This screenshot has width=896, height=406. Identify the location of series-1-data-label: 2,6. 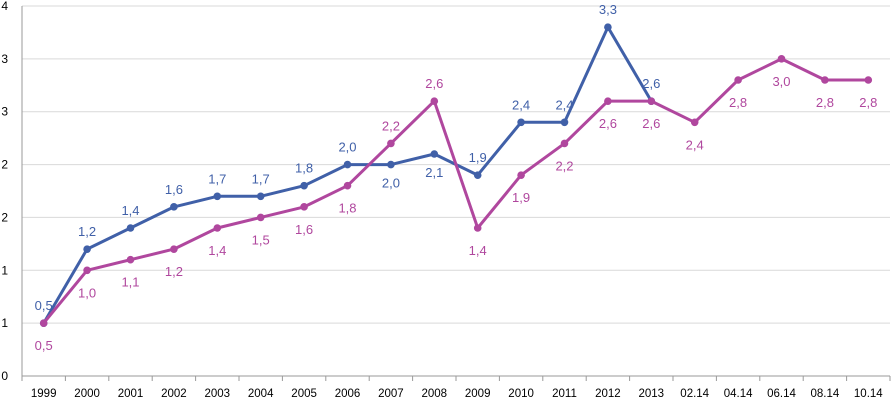
(651, 83).